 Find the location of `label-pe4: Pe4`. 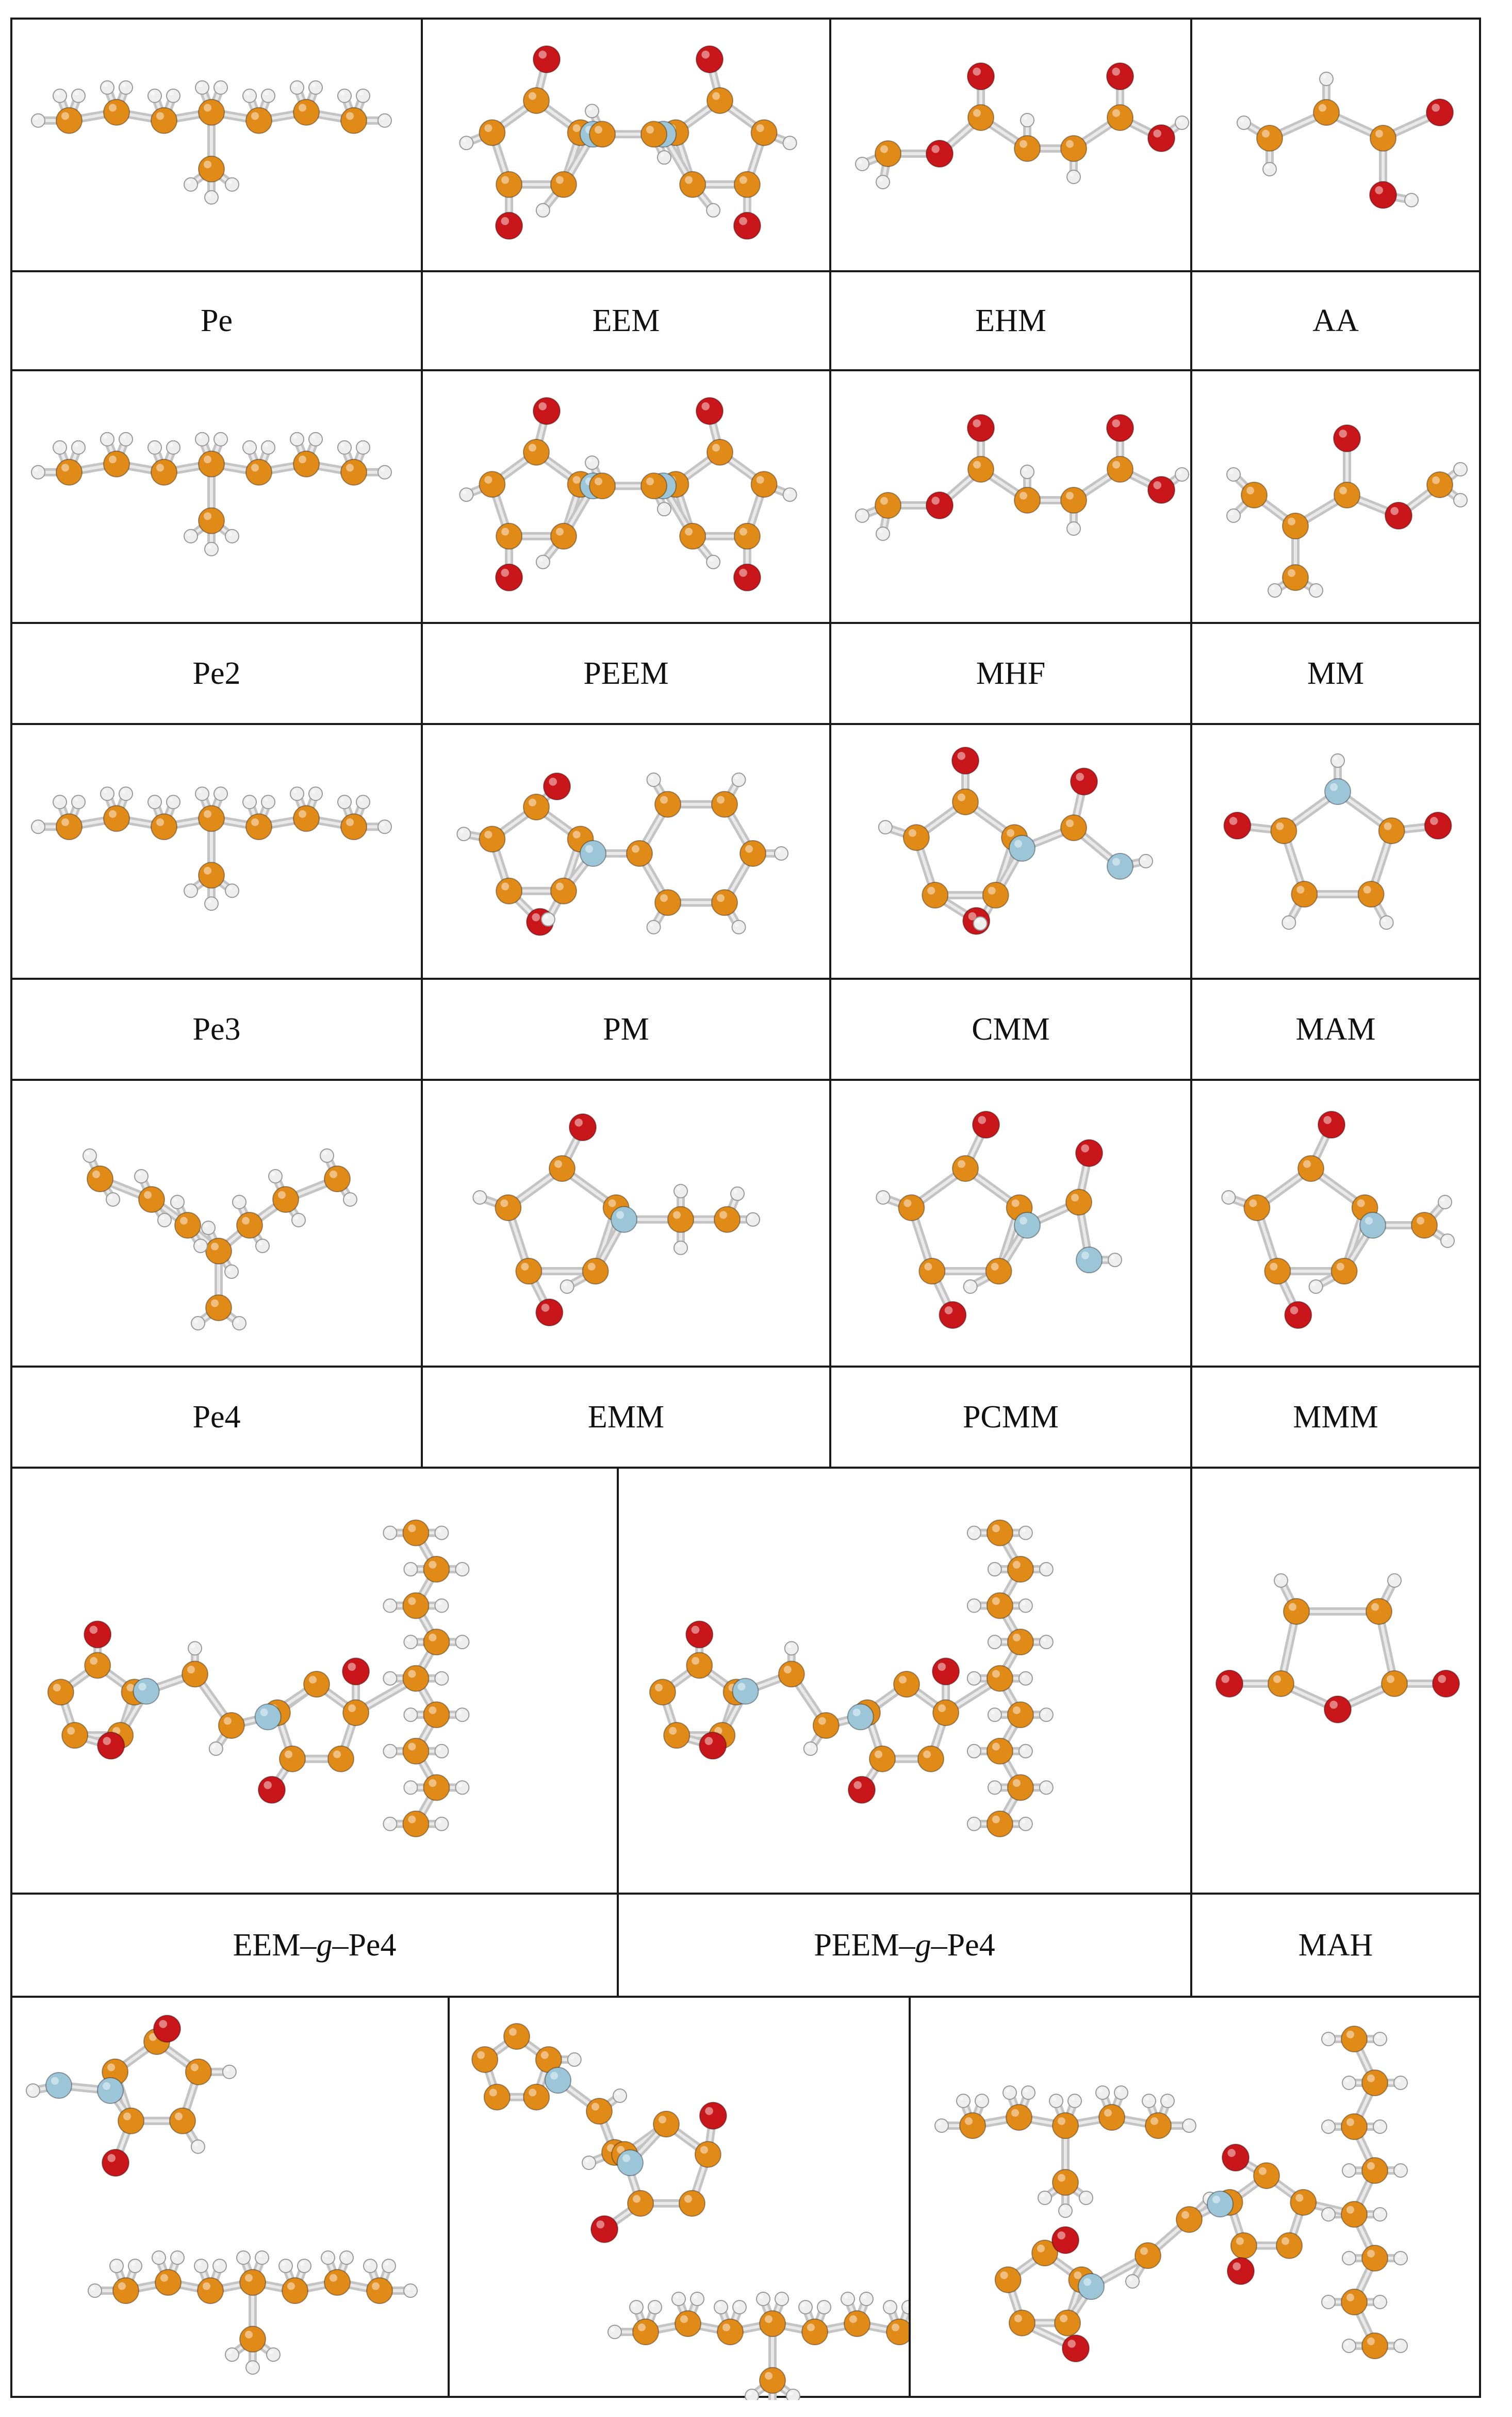

label-pe4: Pe4 is located at coordinates (216, 1417).